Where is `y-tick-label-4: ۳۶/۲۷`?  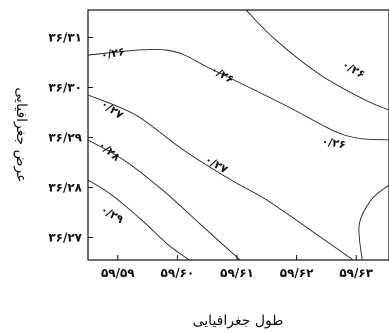
y-tick-label-4: ۳۶/۲۷ is located at coordinates (65, 238).